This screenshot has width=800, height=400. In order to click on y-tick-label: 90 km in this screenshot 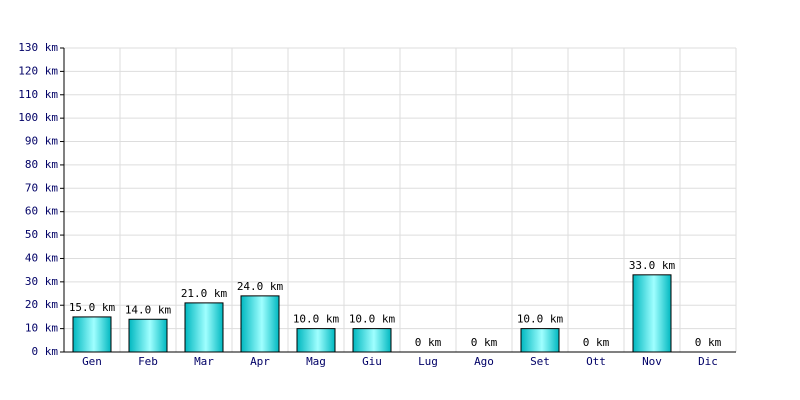, I will do `click(41, 141)`.